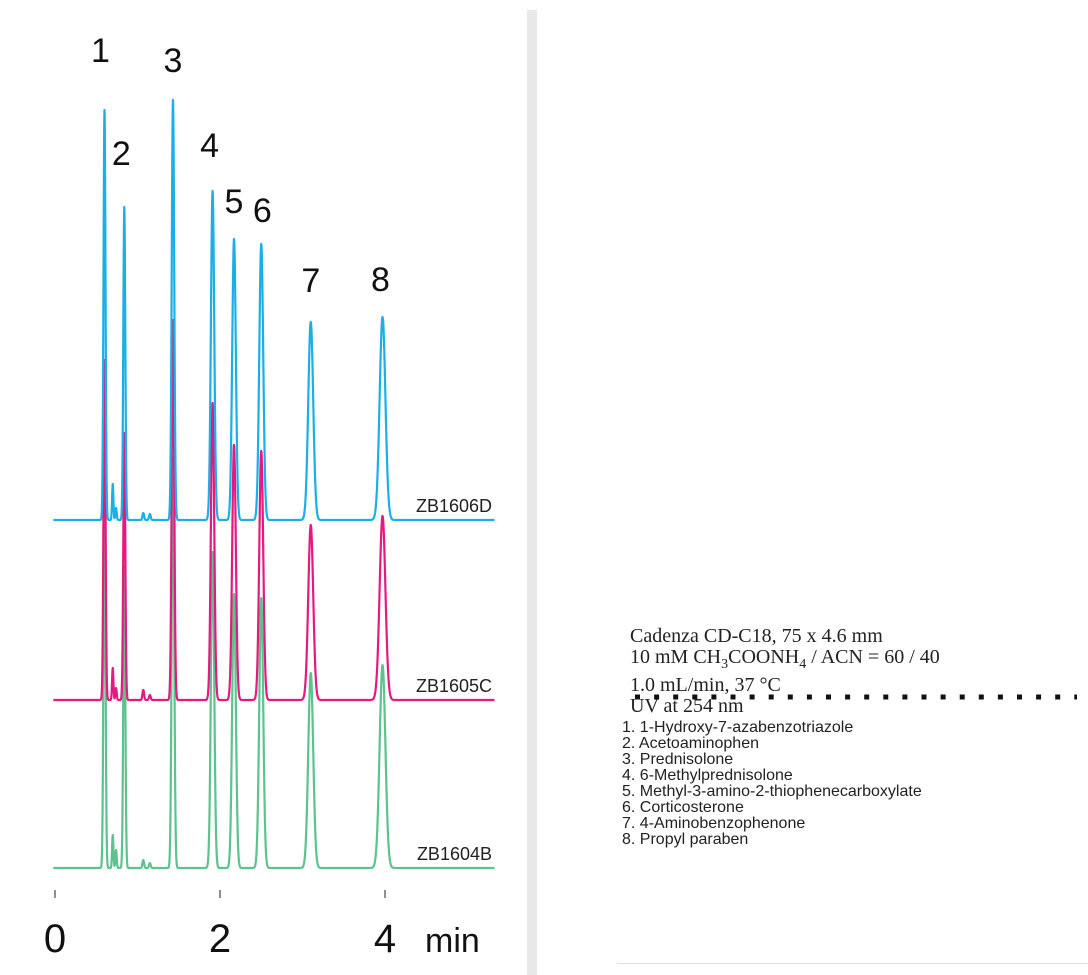 The width and height of the screenshot is (1088, 975). Describe the element at coordinates (173, 61) in the screenshot. I see `peak-label-3: 3` at that location.